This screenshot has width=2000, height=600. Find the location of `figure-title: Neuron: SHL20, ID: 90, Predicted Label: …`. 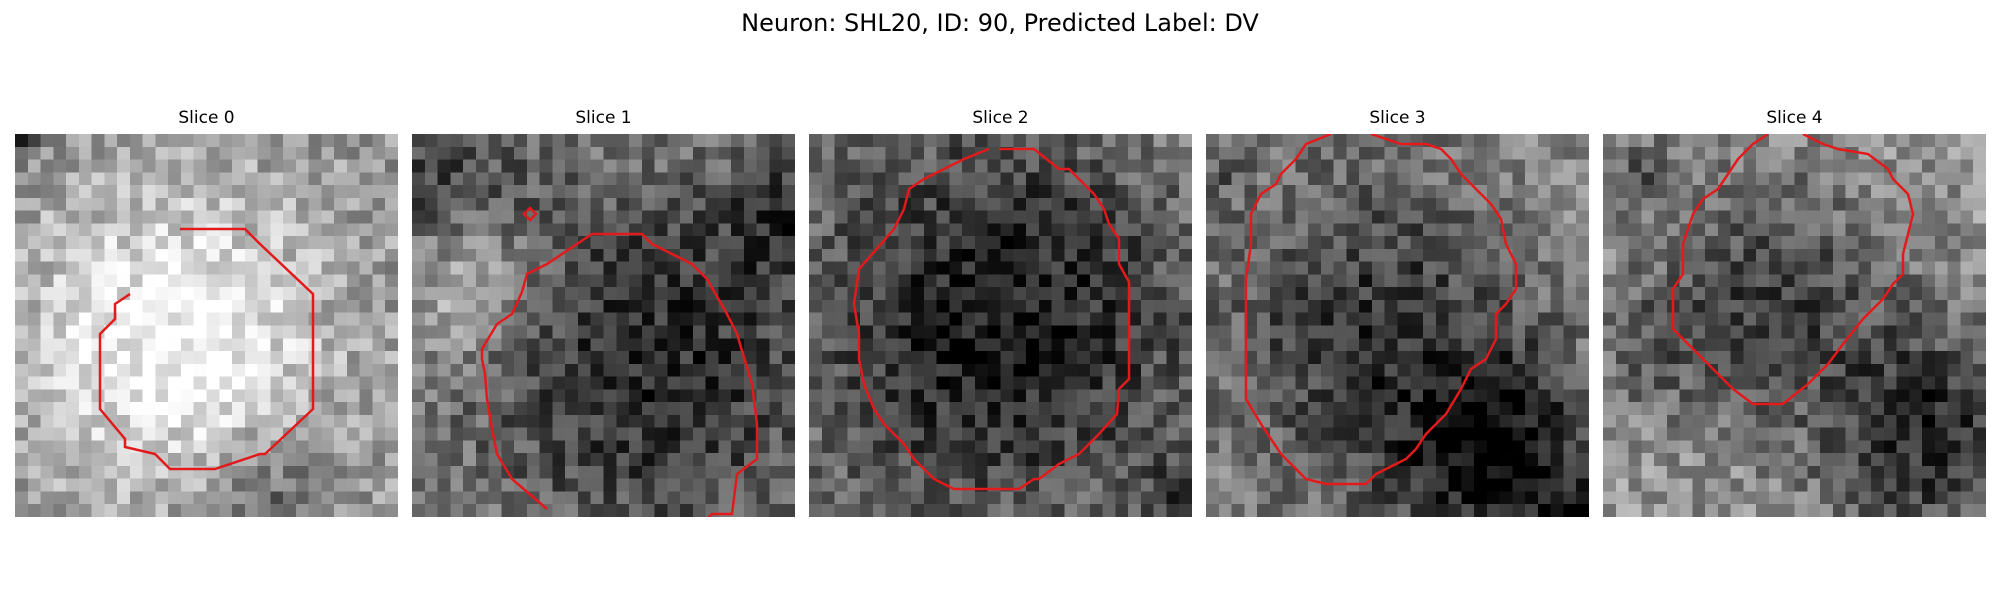

figure-title: Neuron: SHL20, ID: 90, Predicted Label: … is located at coordinates (1000, 23).